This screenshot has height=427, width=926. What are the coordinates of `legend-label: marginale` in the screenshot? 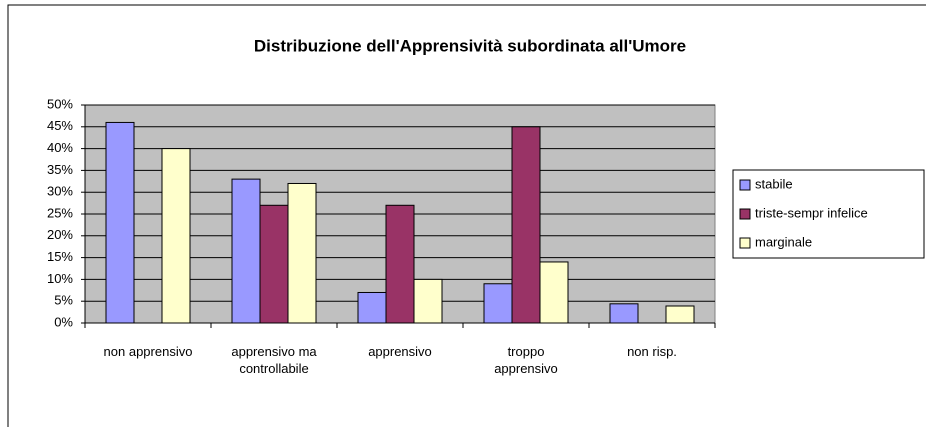 It's located at (783, 241).